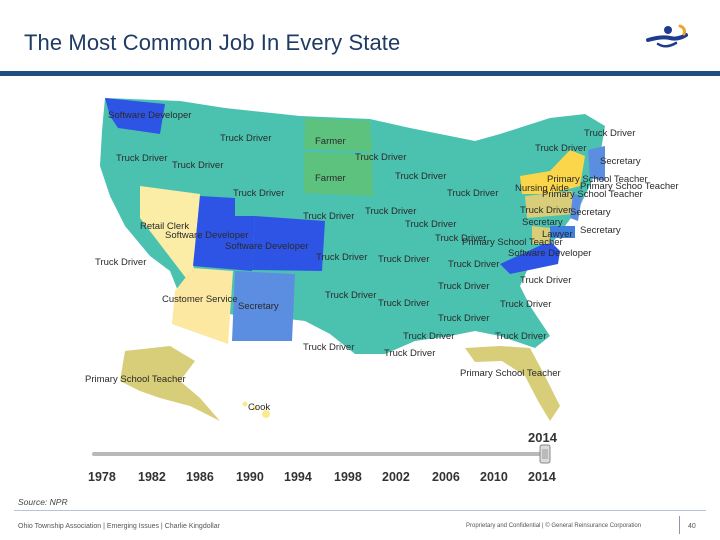  Describe the element at coordinates (576, 207) in the screenshot. I see `state-new-jersey` at that location.